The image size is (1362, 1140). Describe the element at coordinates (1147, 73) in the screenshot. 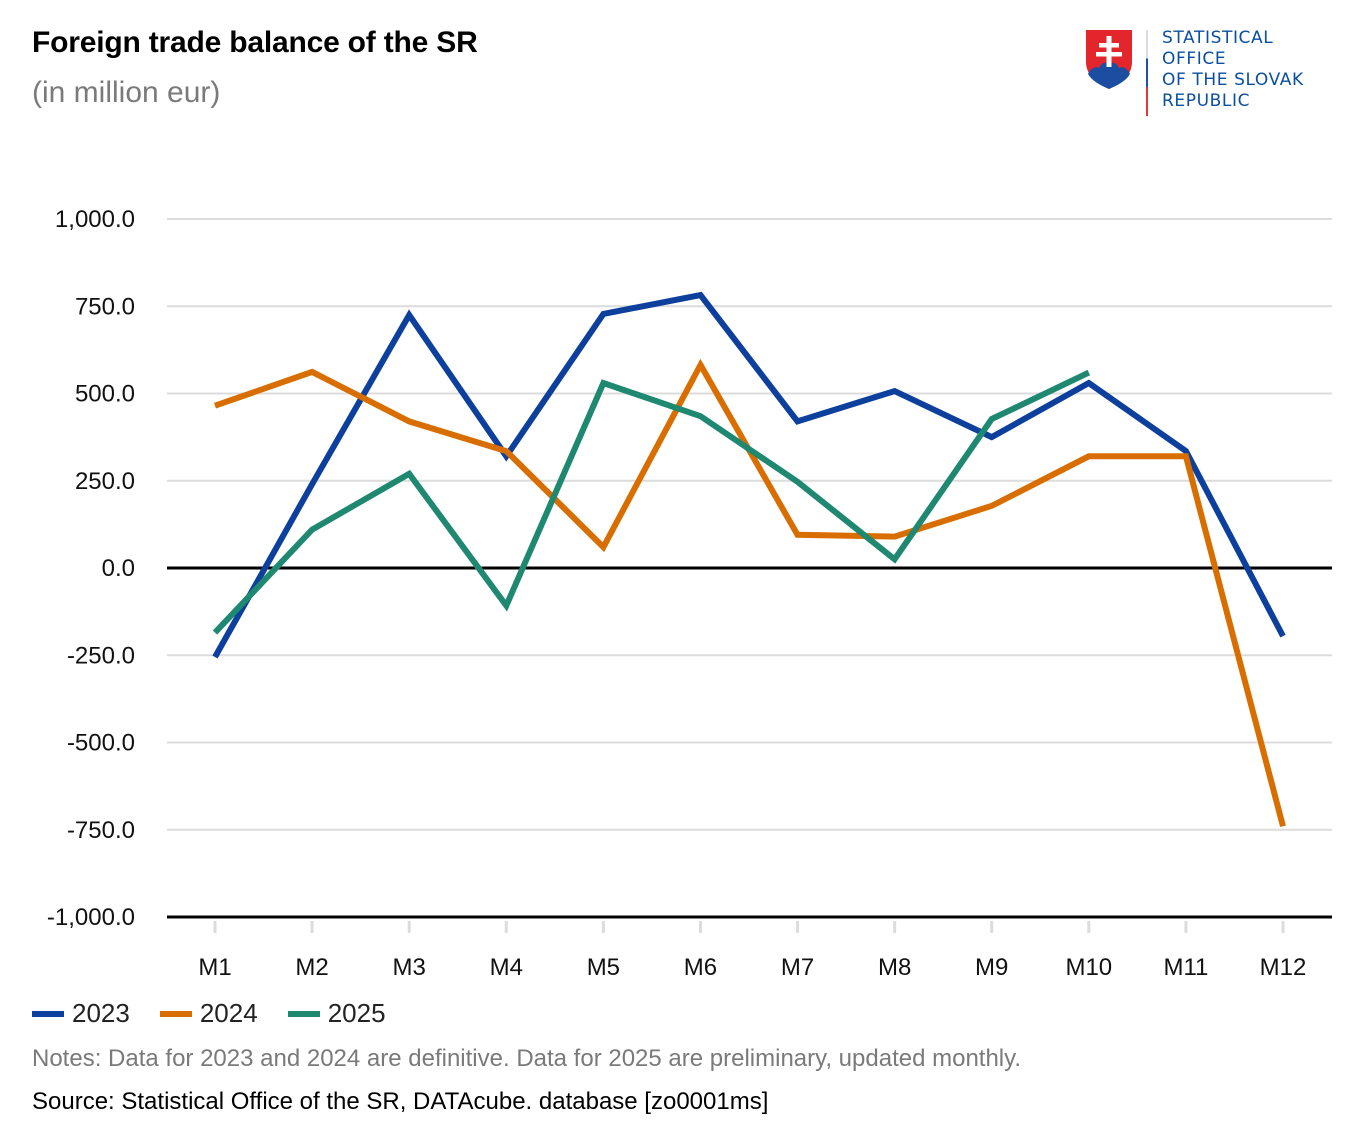

I see `logo-divider` at that location.